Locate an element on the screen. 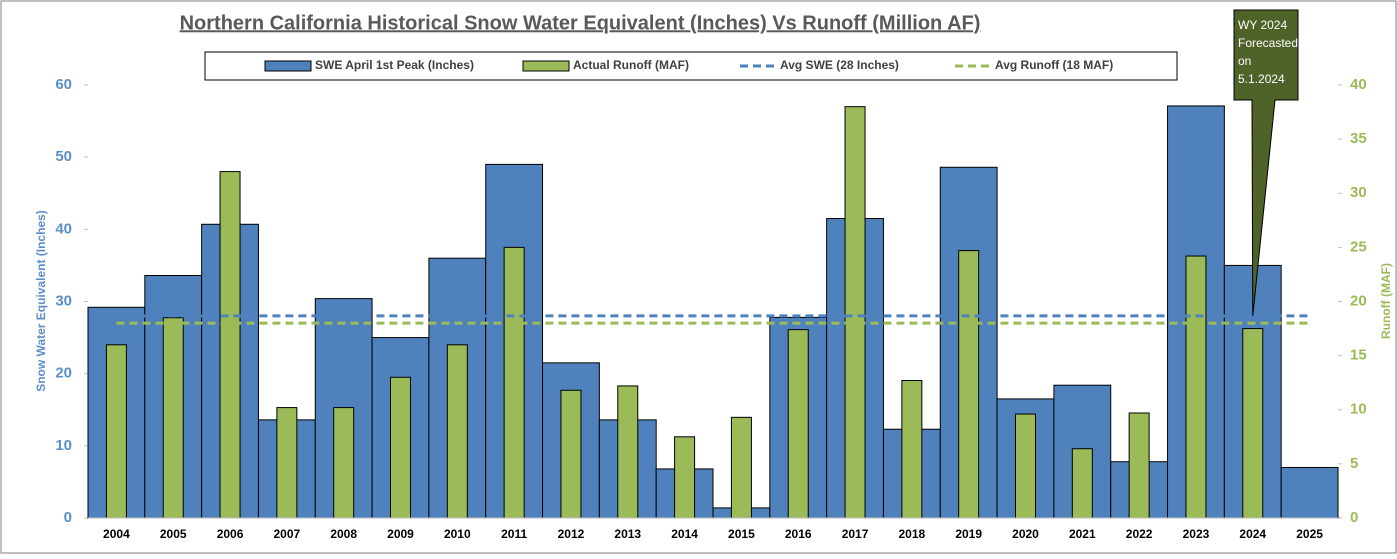 The height and width of the screenshot is (559, 1397). x-tick-label: 2004 is located at coordinates (116, 534).